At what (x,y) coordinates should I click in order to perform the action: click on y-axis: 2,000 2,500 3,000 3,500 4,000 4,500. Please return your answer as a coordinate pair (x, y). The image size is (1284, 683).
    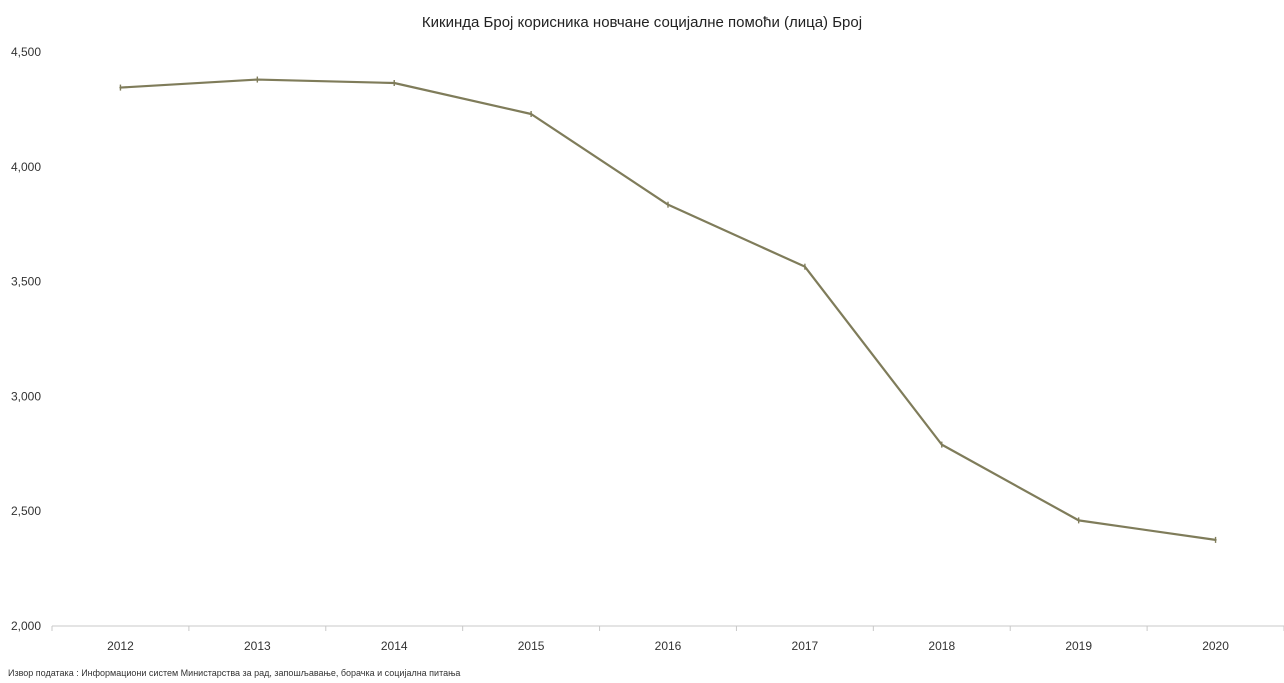
    Looking at the image, I should click on (26, 339).